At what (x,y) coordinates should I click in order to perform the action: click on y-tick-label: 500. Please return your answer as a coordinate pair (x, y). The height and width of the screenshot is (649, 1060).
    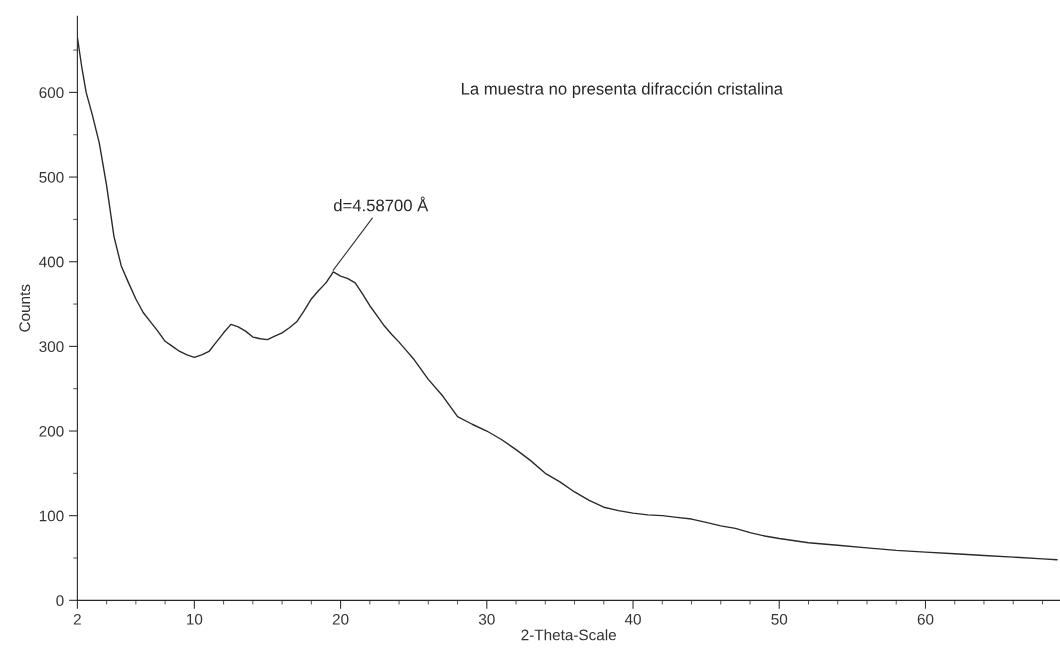
    Looking at the image, I should click on (51, 177).